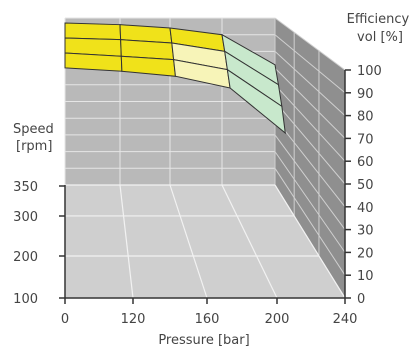  Describe the element at coordinates (277, 319) in the screenshot. I see `pressure-tick-label: 200` at that location.